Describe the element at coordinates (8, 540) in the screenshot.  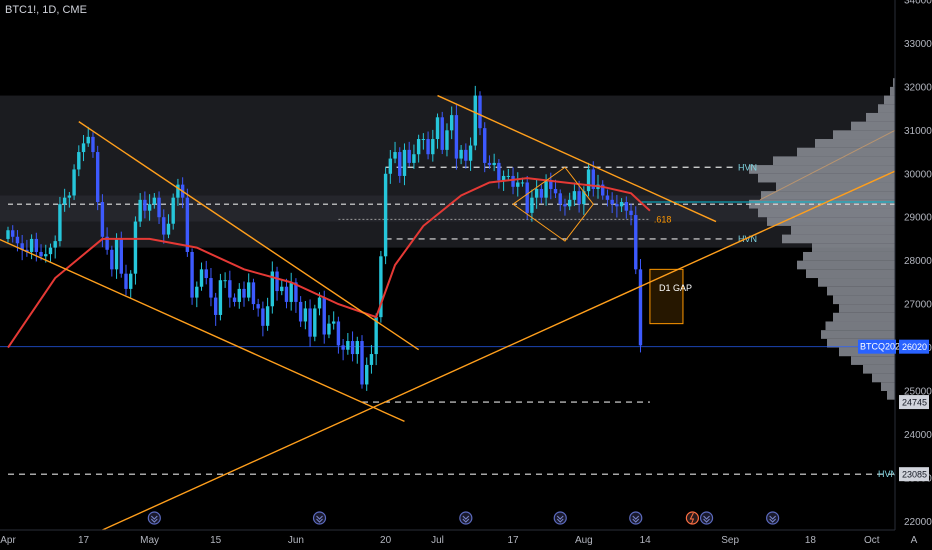
I see `x-tick-label: Apr` at that location.